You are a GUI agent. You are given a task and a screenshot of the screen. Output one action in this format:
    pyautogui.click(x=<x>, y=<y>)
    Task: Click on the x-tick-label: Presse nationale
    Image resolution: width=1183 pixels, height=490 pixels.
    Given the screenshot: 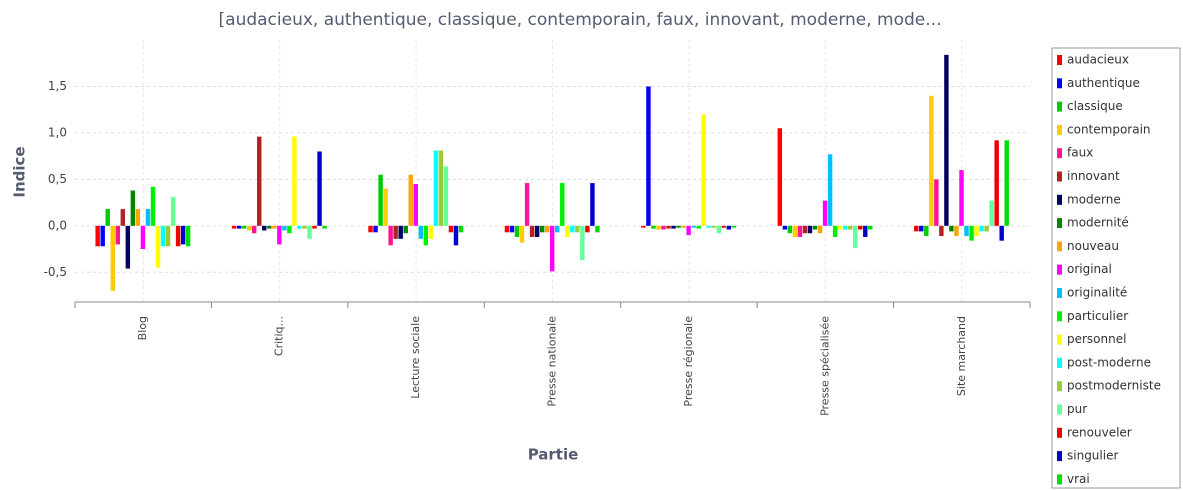 What is the action you would take?
    pyautogui.click(x=552, y=361)
    